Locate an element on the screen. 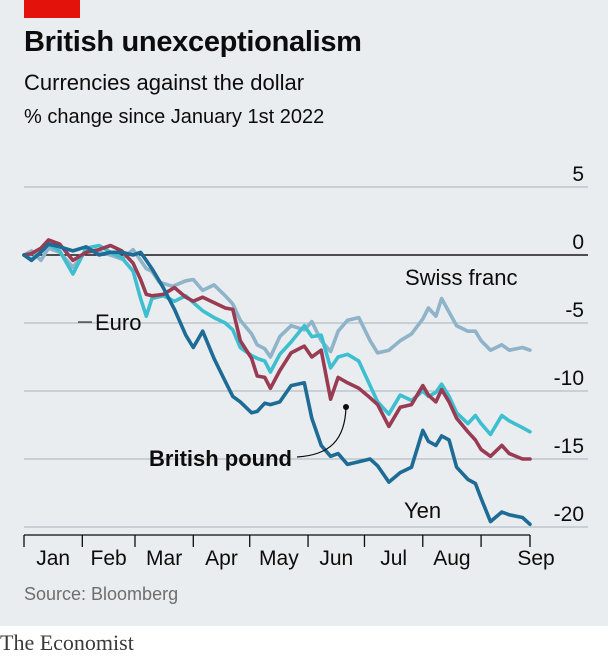 The image size is (608, 662). x-tick-label: Aug is located at coordinates (451, 558).